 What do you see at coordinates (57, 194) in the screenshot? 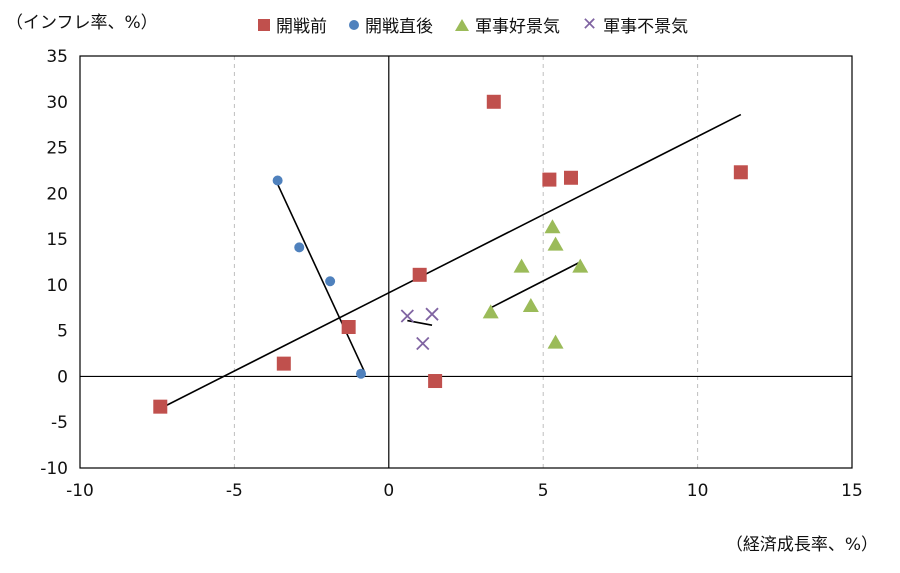
I see `y-tick-label: 20` at bounding box center [57, 194].